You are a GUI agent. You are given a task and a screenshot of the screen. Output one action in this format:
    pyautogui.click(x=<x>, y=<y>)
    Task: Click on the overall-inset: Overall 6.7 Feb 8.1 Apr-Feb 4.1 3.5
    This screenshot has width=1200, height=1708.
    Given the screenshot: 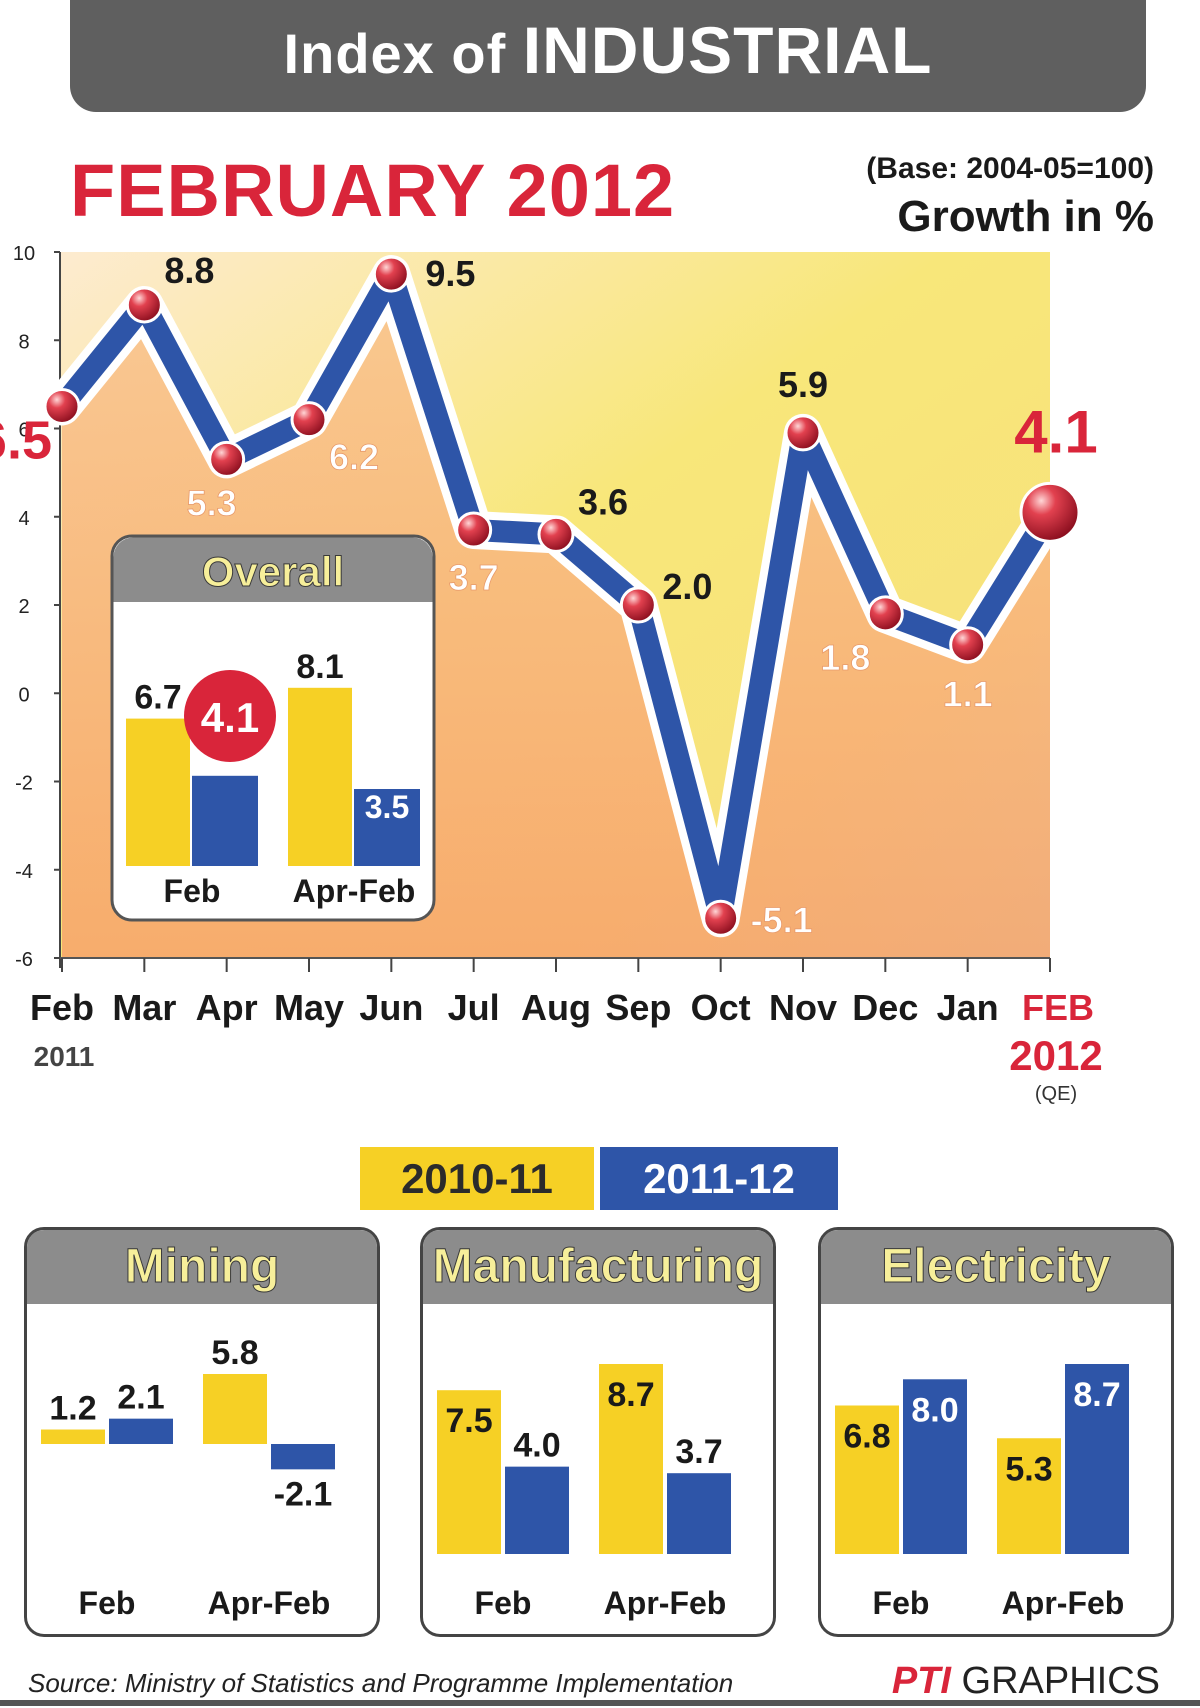 What is the action you would take?
    pyautogui.click(x=273, y=728)
    